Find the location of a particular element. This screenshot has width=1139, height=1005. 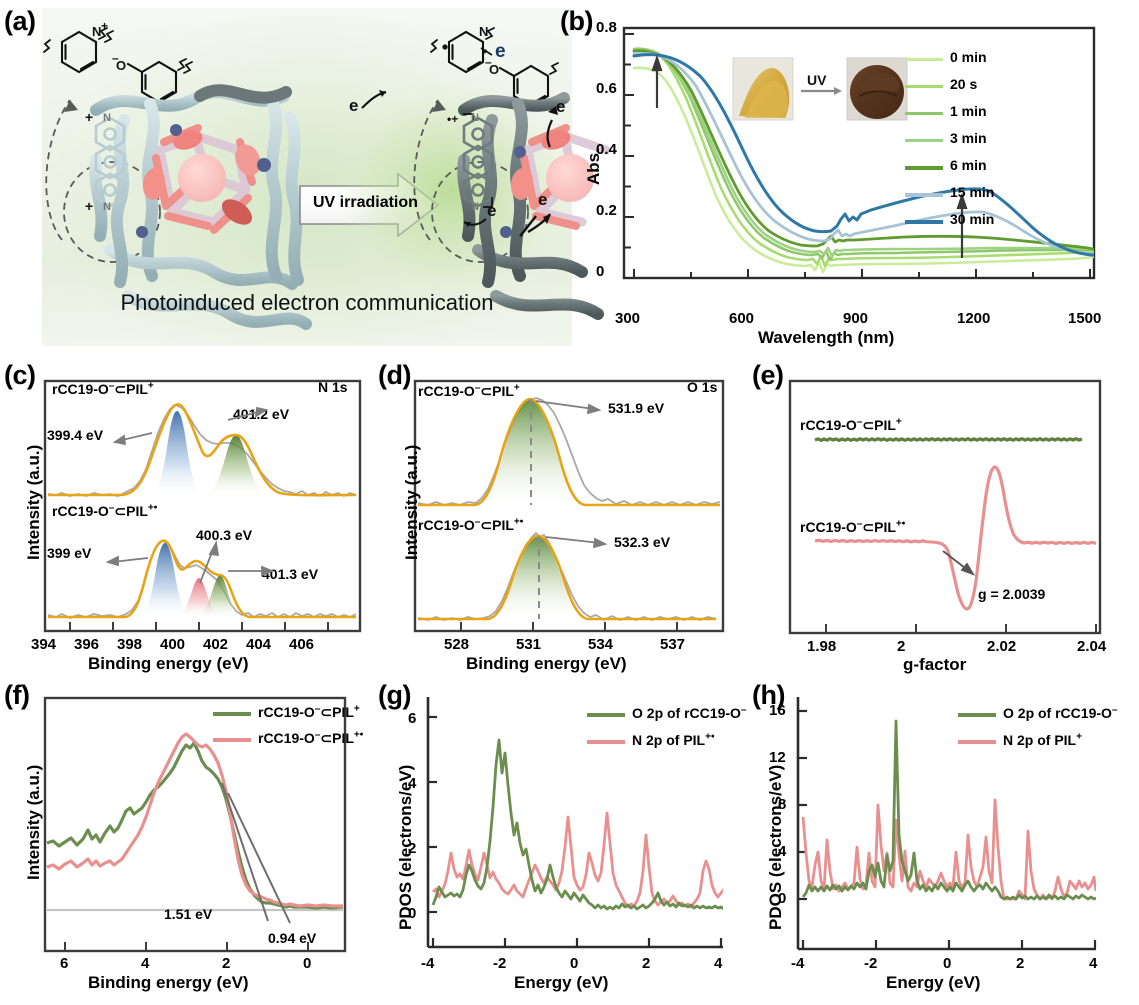

panel-g-legend-label-0: O 2p of rCC19-O– is located at coordinates (689, 712).